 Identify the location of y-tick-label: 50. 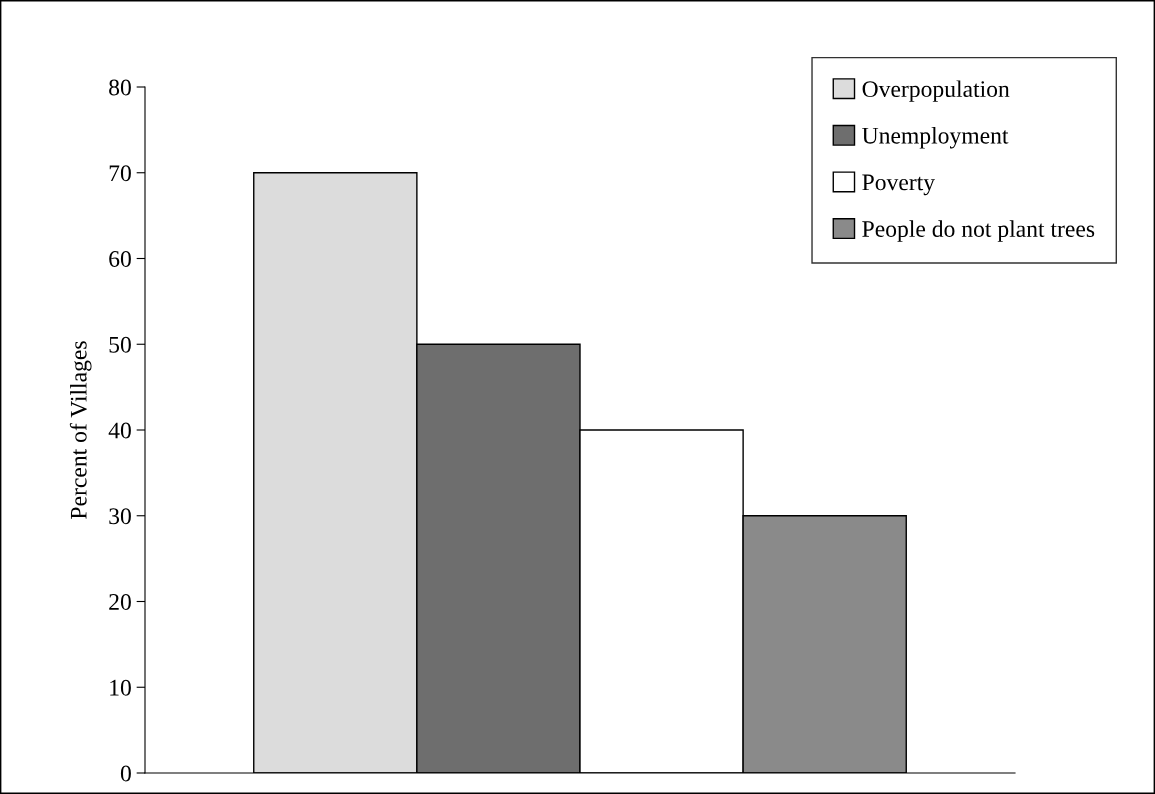
(120, 344).